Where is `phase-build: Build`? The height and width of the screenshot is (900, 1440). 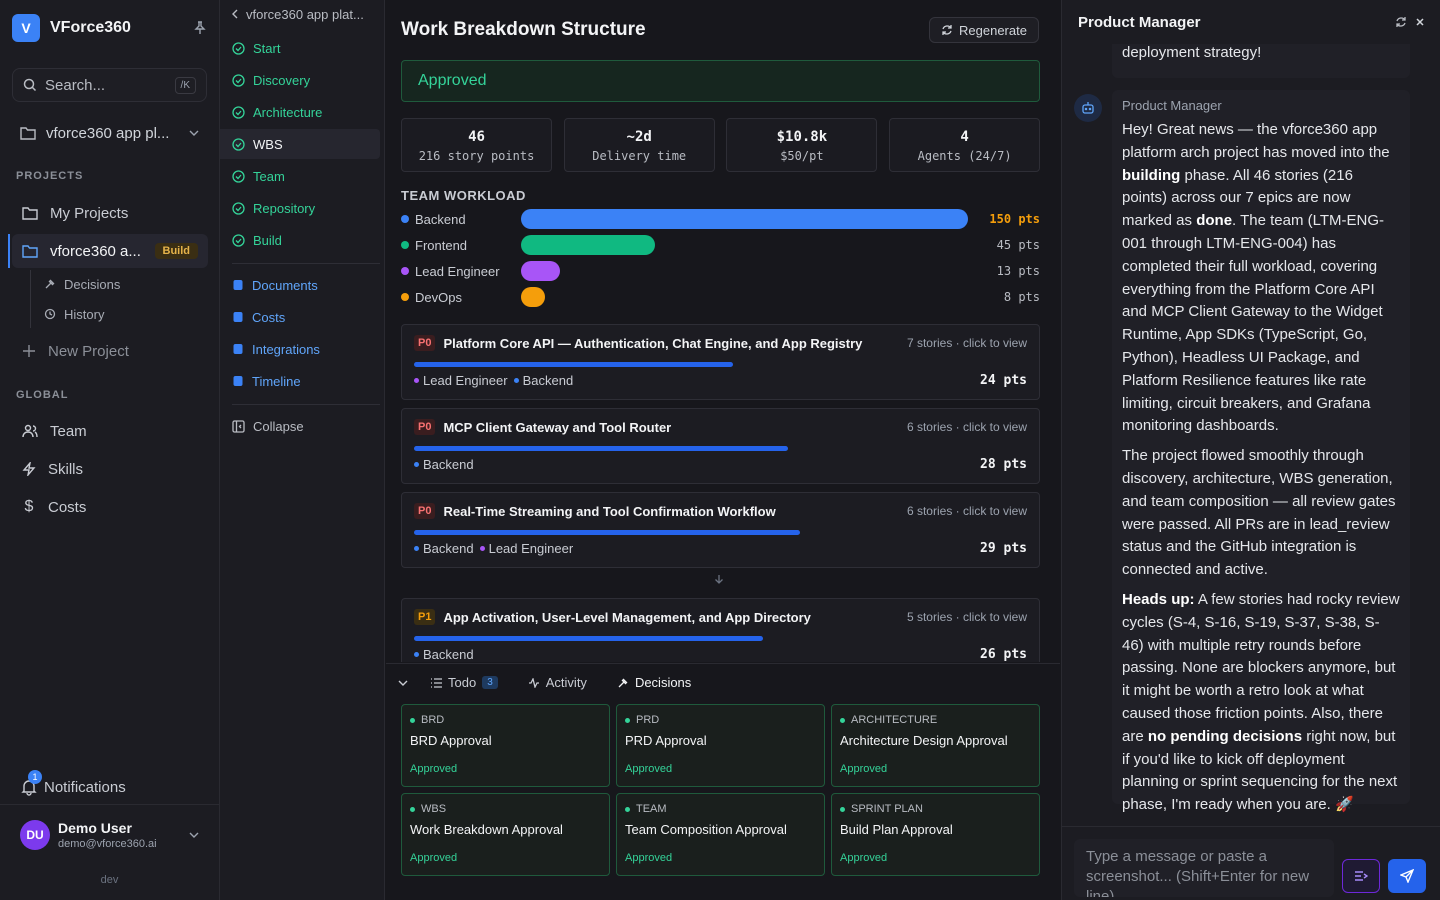 phase-build: Build is located at coordinates (300, 240).